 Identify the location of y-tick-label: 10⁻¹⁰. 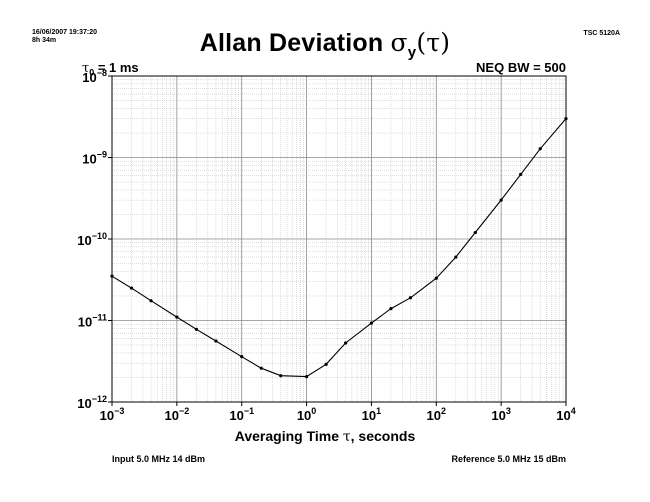
(92, 239).